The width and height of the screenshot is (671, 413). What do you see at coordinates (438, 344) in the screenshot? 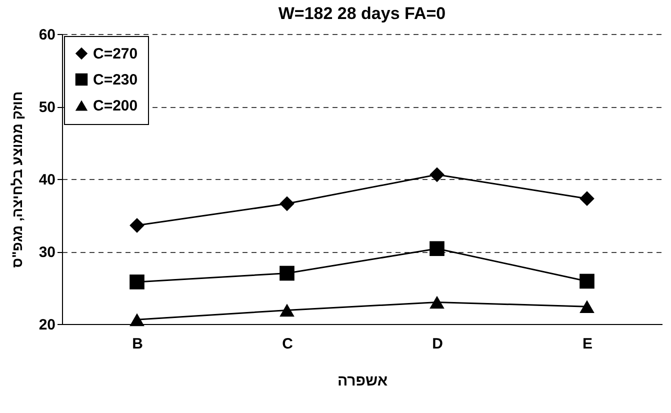
I see `x-tick-label: D` at bounding box center [438, 344].